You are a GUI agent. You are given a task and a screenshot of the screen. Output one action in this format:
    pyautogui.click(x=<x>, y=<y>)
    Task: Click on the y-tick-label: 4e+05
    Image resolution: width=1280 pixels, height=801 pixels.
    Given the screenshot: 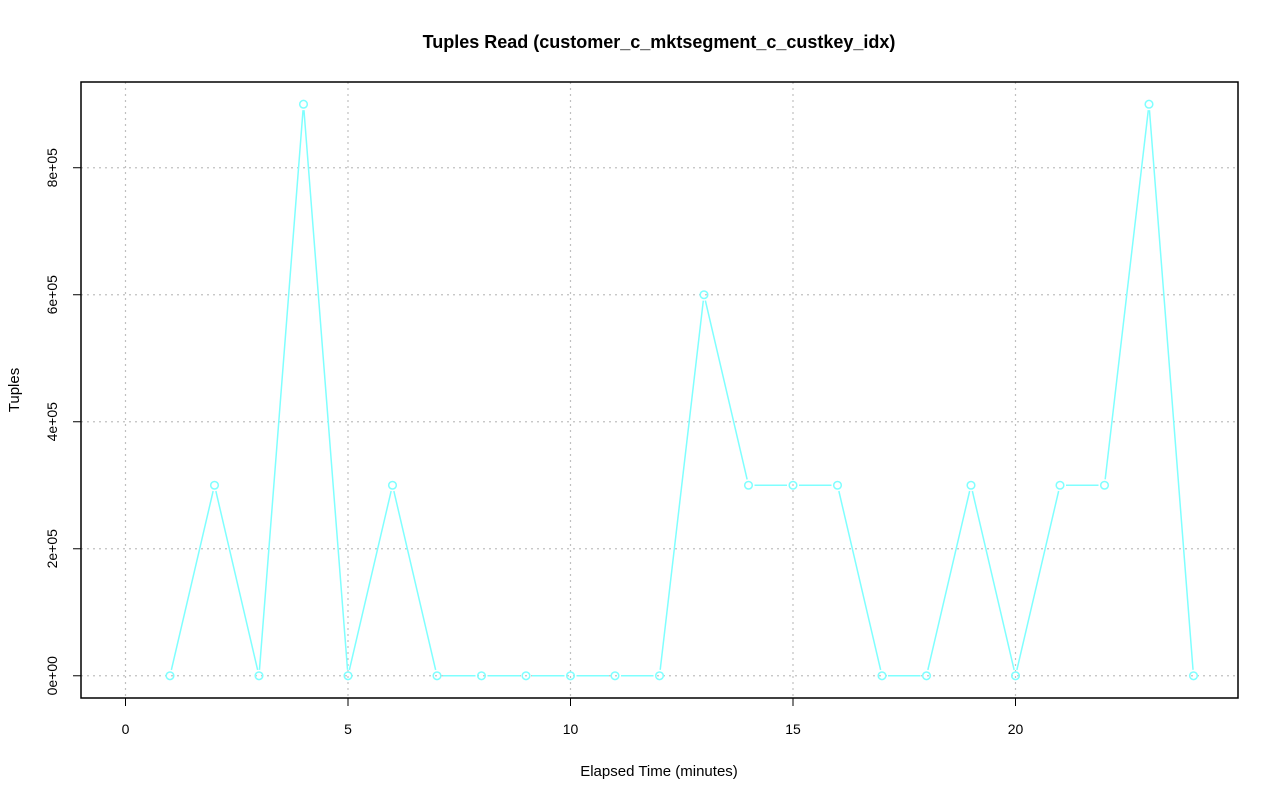 What is the action you would take?
    pyautogui.click(x=52, y=422)
    